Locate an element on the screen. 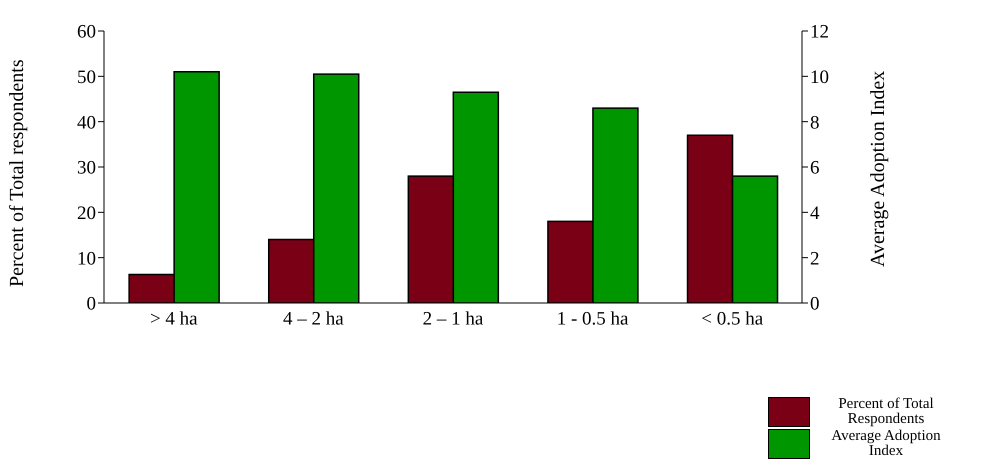 The image size is (981, 470). x-tick-label: 2 – 1 ha is located at coordinates (453, 319).